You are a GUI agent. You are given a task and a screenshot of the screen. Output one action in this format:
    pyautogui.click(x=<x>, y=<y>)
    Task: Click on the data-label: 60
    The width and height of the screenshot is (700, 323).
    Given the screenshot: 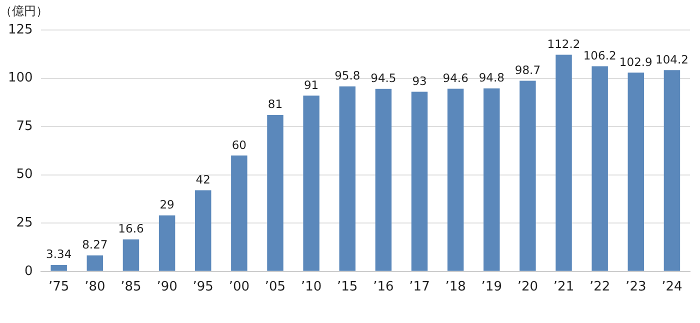 What is the action you would take?
    pyautogui.click(x=239, y=145)
    